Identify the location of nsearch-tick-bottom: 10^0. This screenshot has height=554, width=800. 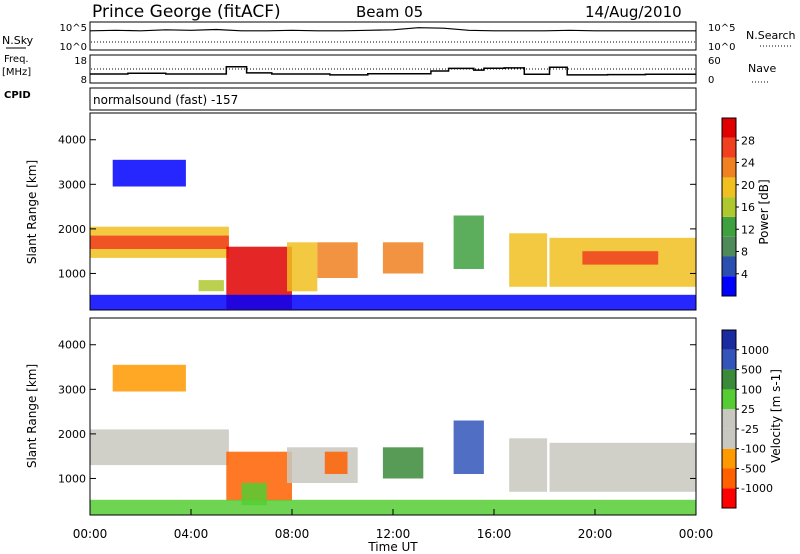
(721, 47).